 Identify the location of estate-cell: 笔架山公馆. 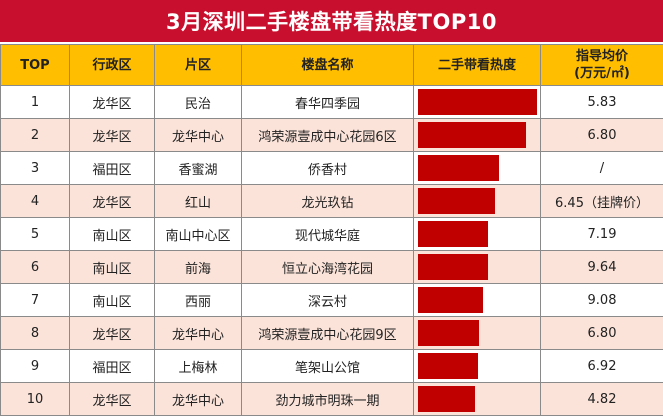
(328, 366).